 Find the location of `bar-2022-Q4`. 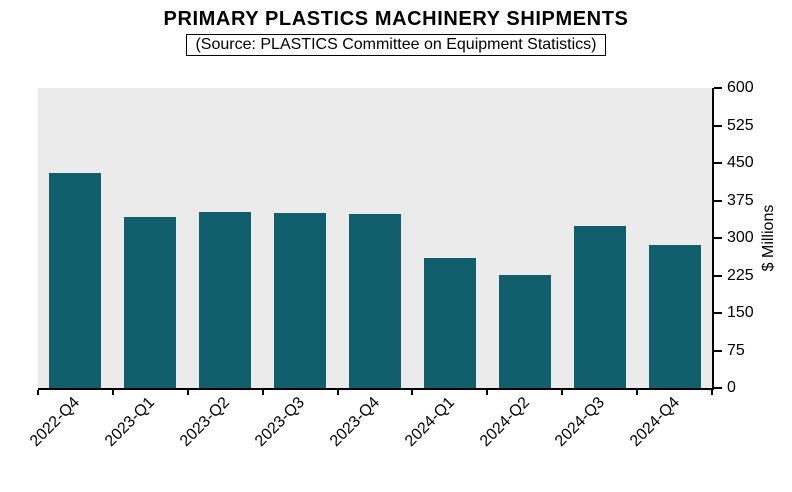

bar-2022-Q4 is located at coordinates (75, 280).